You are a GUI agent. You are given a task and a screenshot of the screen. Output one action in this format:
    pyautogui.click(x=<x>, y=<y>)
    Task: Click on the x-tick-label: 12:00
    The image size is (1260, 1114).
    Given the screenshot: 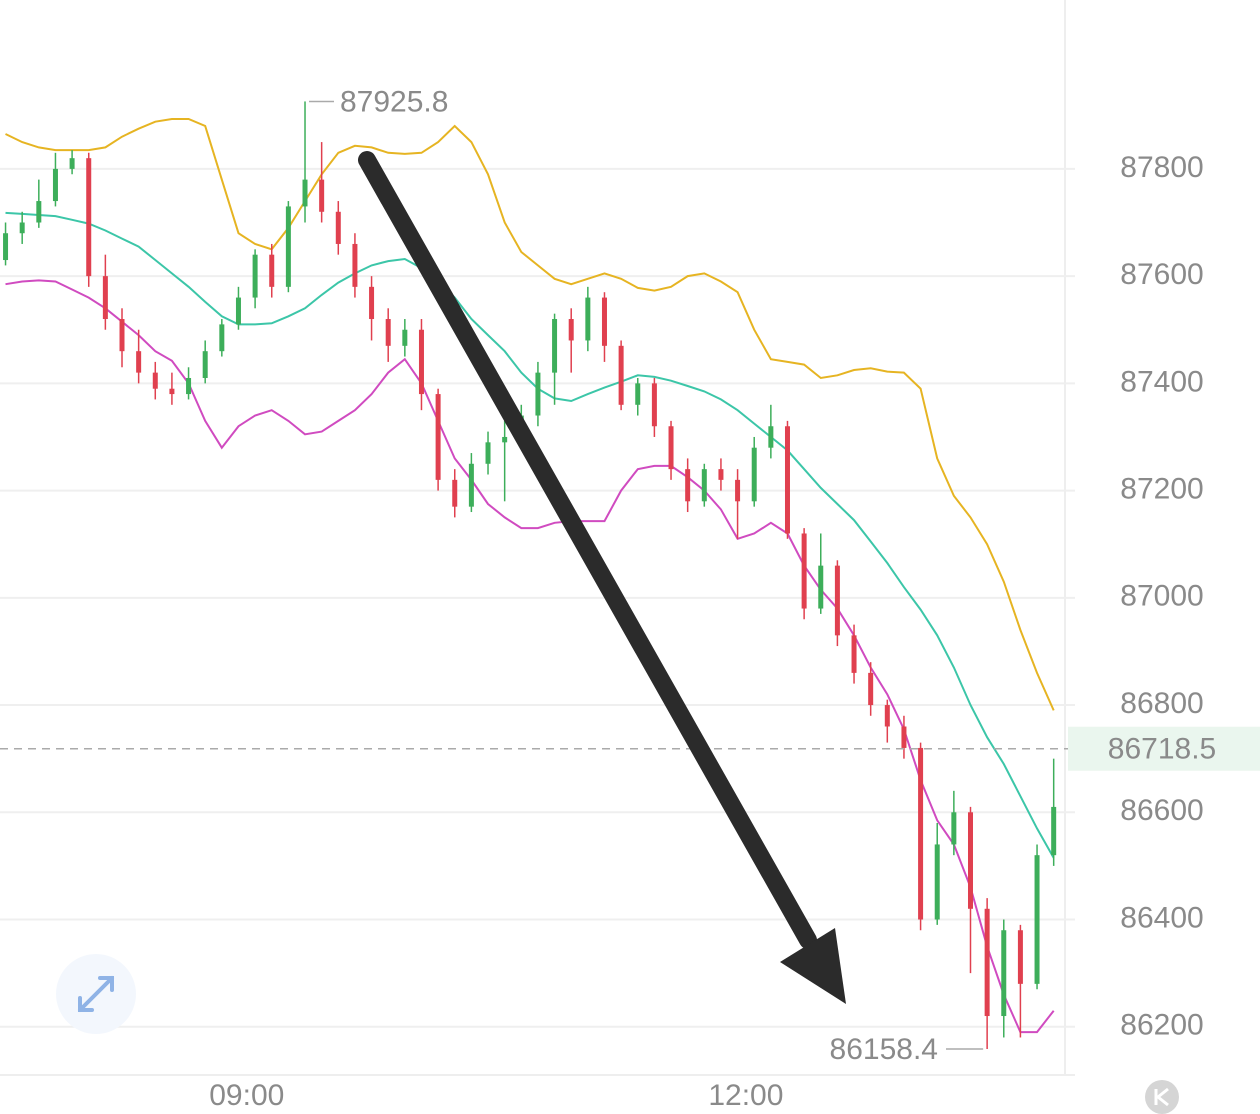 What is the action you would take?
    pyautogui.click(x=745, y=1095)
    